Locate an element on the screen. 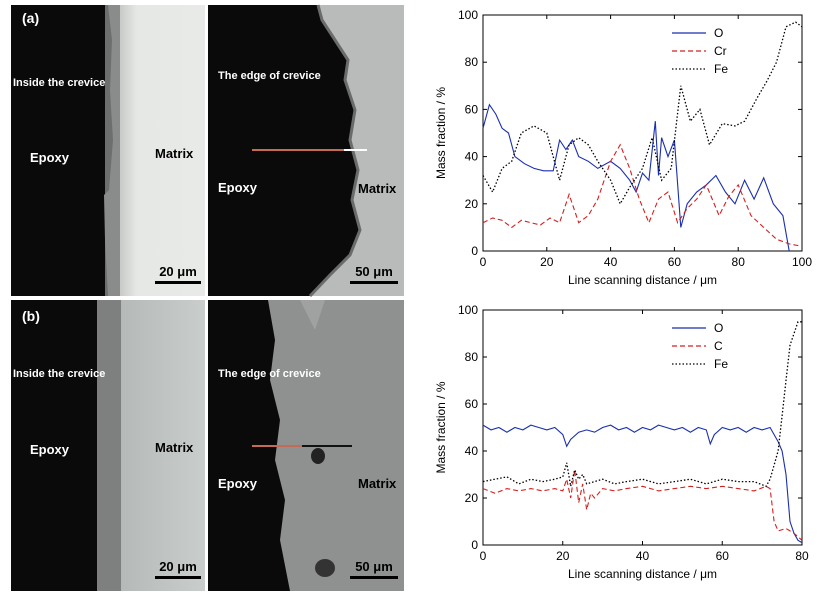 The width and height of the screenshot is (824, 592). x-tick-label: 100 is located at coordinates (802, 262).